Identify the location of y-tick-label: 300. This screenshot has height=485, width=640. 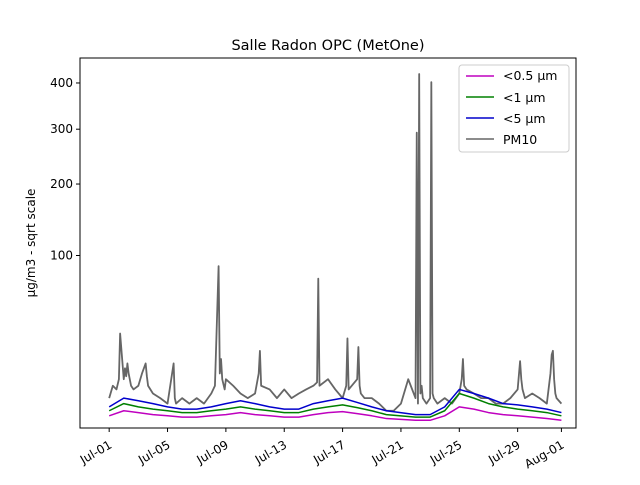
(61, 129).